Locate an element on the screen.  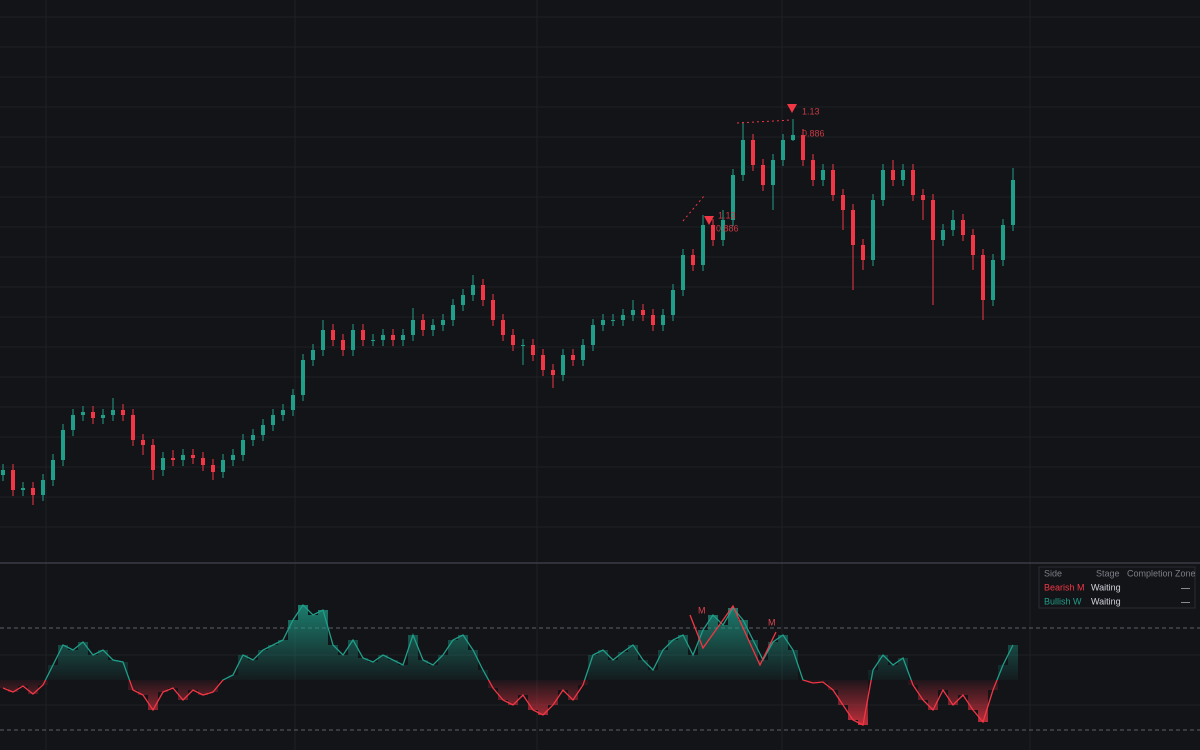
pattern-label: M is located at coordinates (772, 622).